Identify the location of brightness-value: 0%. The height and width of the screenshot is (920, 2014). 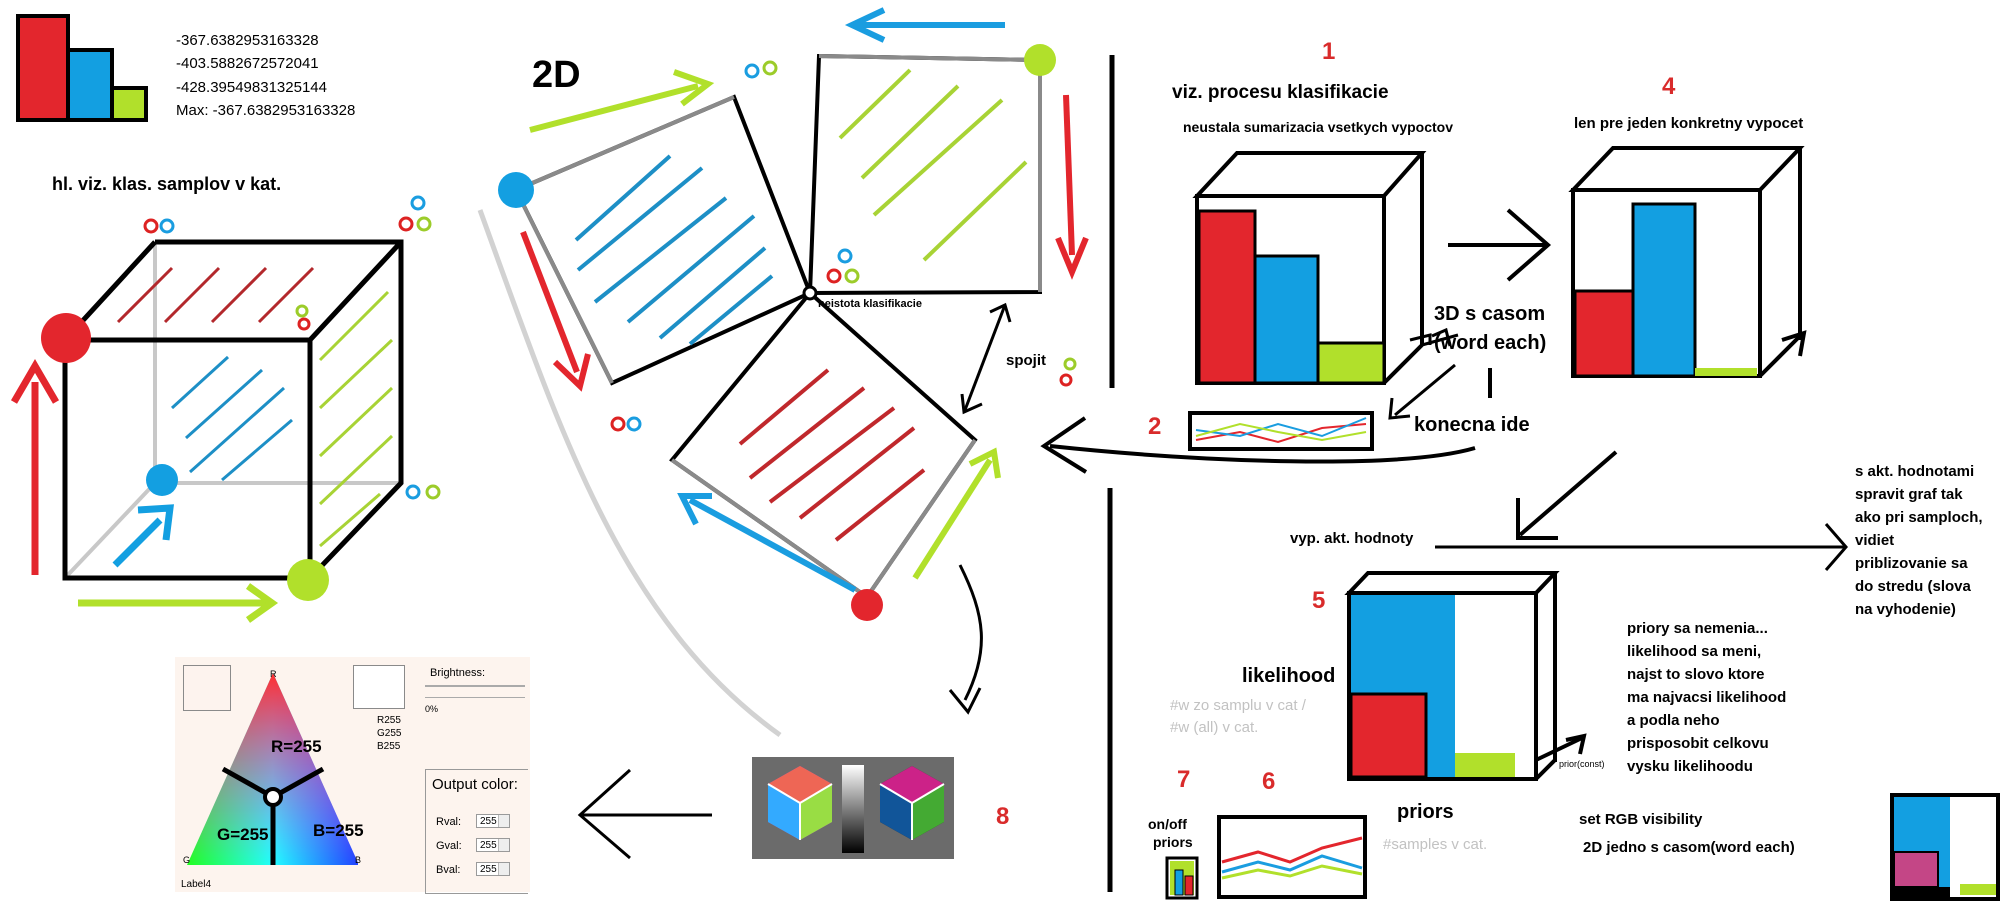
(432, 709).